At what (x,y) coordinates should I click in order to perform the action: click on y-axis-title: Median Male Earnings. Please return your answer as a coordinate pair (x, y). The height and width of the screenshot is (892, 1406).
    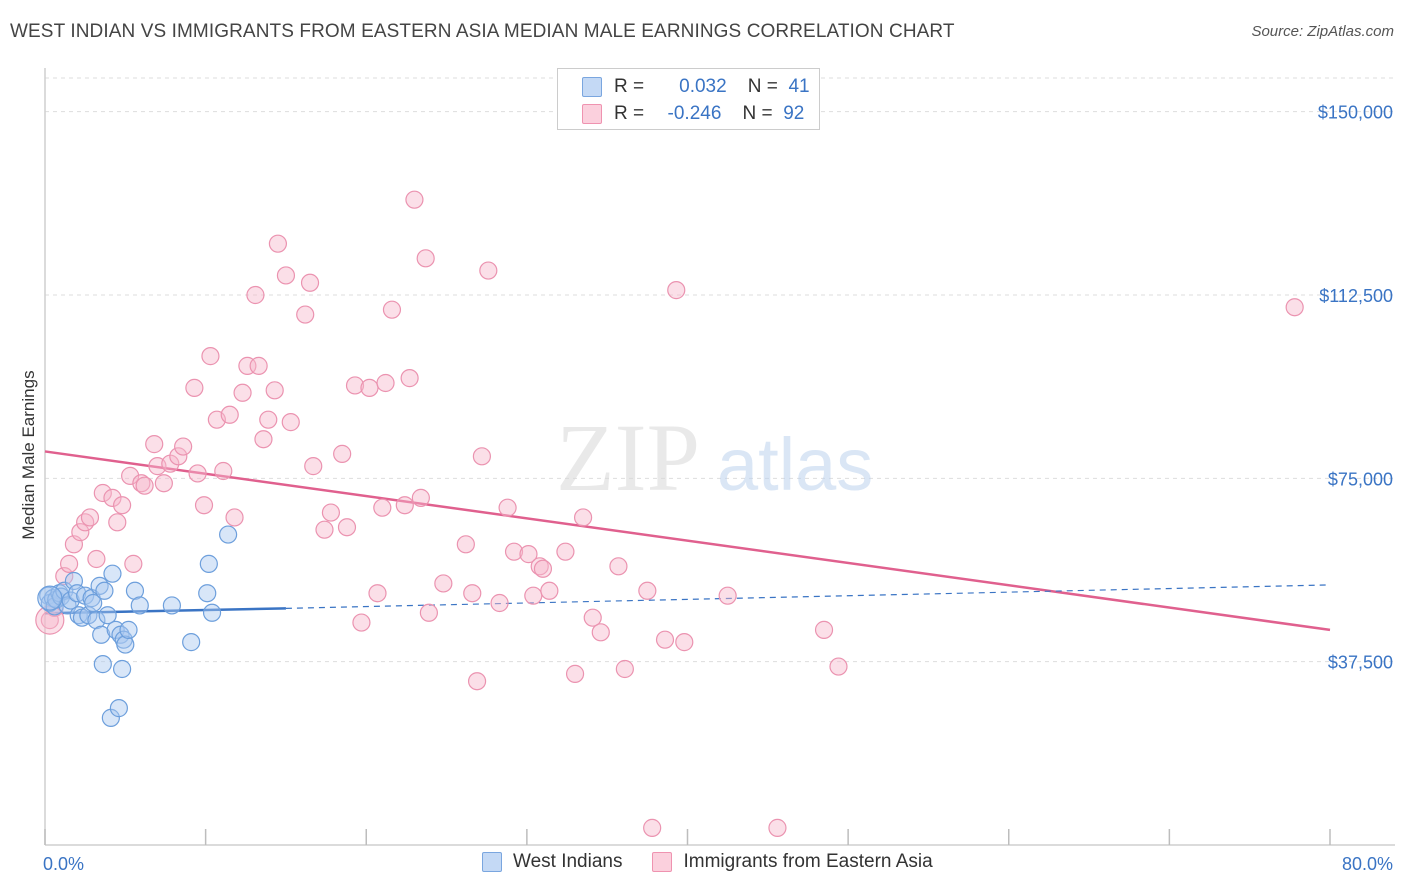
    Looking at the image, I should click on (28, 454).